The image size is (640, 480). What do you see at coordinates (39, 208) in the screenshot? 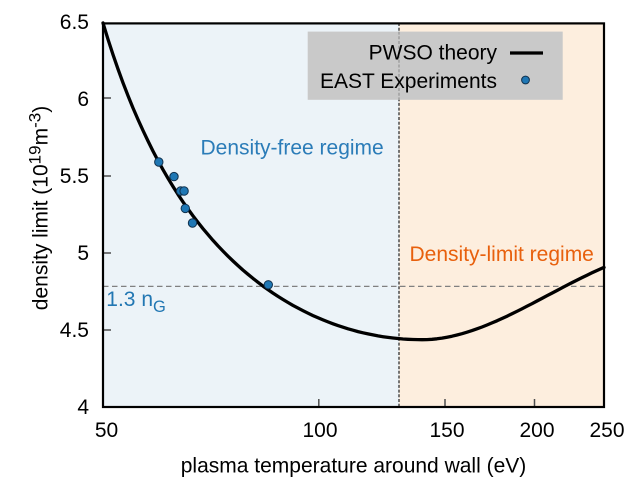
I see `svg-text: density limit (1019m-3)` at bounding box center [39, 208].